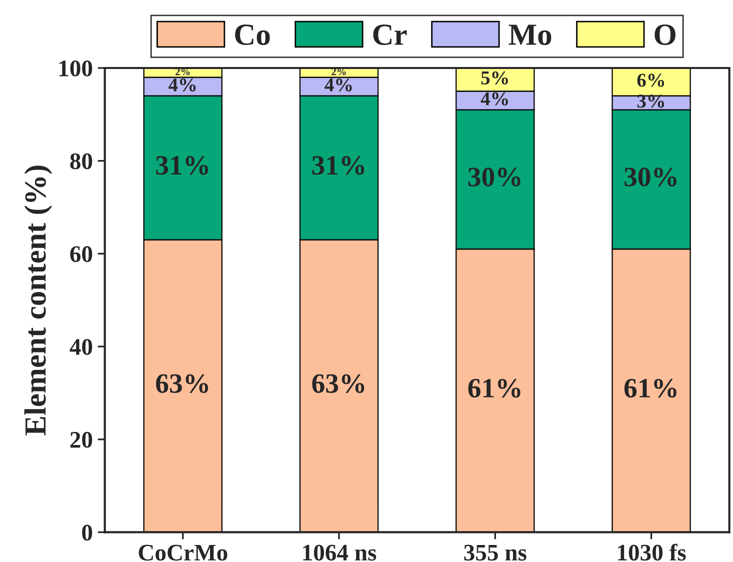 The width and height of the screenshot is (733, 562). Describe the element at coordinates (390, 35) in the screenshot. I see `legend-label: Cr` at that location.